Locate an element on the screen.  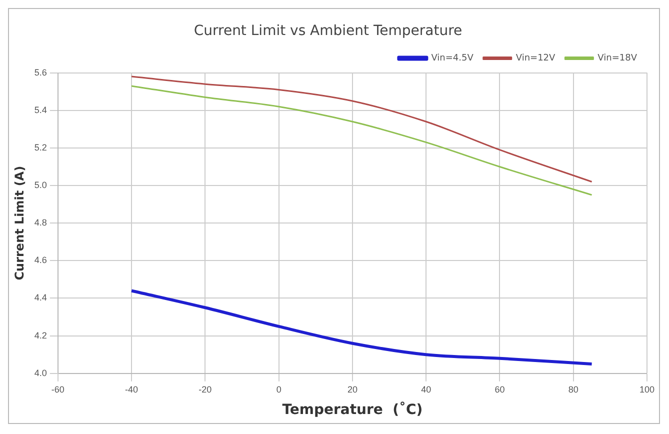
x-axis-title: Temperature (˚C) is located at coordinates (352, 409).